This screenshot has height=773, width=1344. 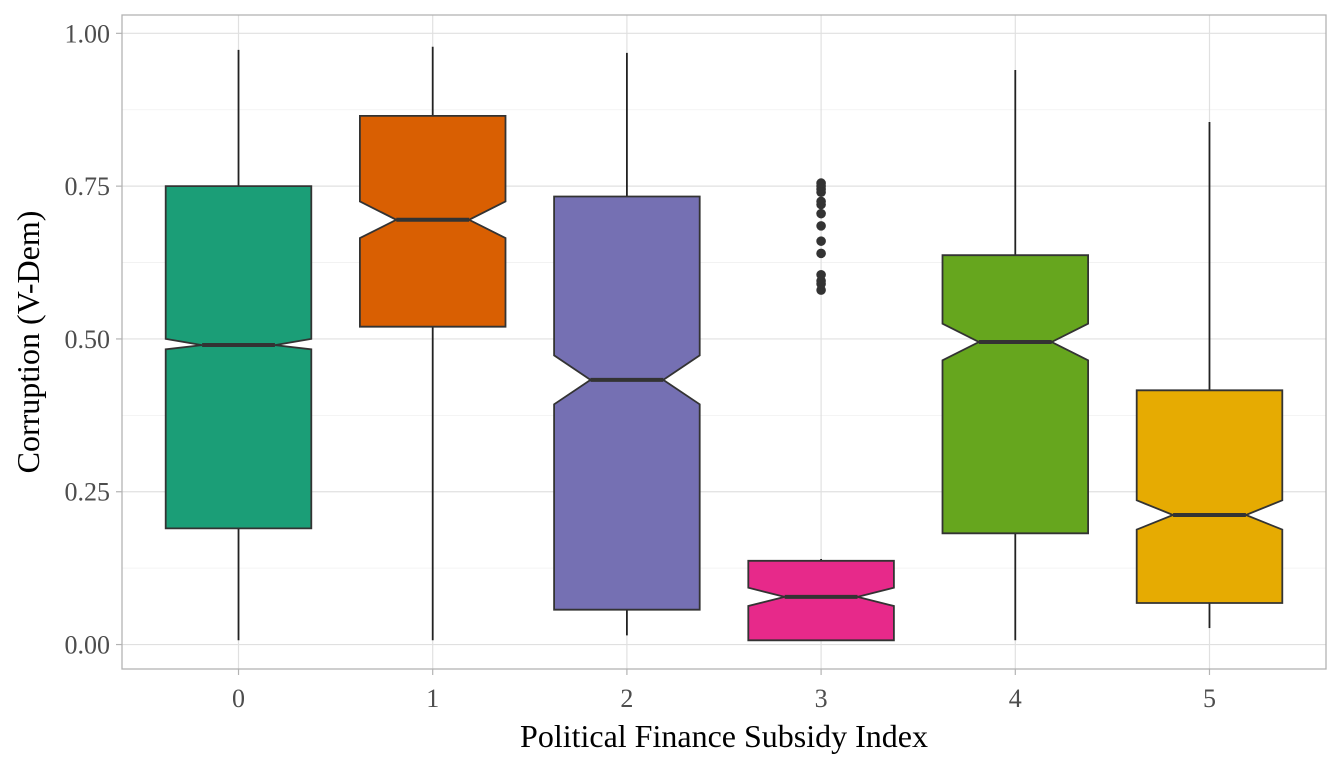 What do you see at coordinates (88, 492) in the screenshot?
I see `y-tick-label: 0.25` at bounding box center [88, 492].